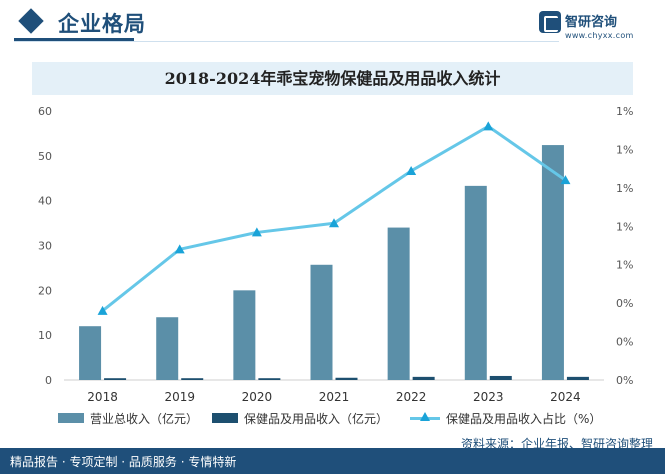 The height and width of the screenshot is (474, 665). Describe the element at coordinates (556, 444) in the screenshot. I see `source-note: 资料来源：企业年报、智研咨询整理` at that location.